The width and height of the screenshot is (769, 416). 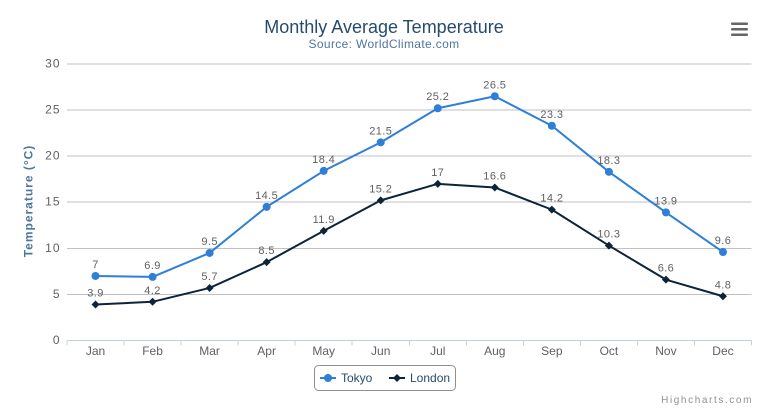 What do you see at coordinates (380, 189) in the screenshot?
I see `svg-text: 15.2` at bounding box center [380, 189].